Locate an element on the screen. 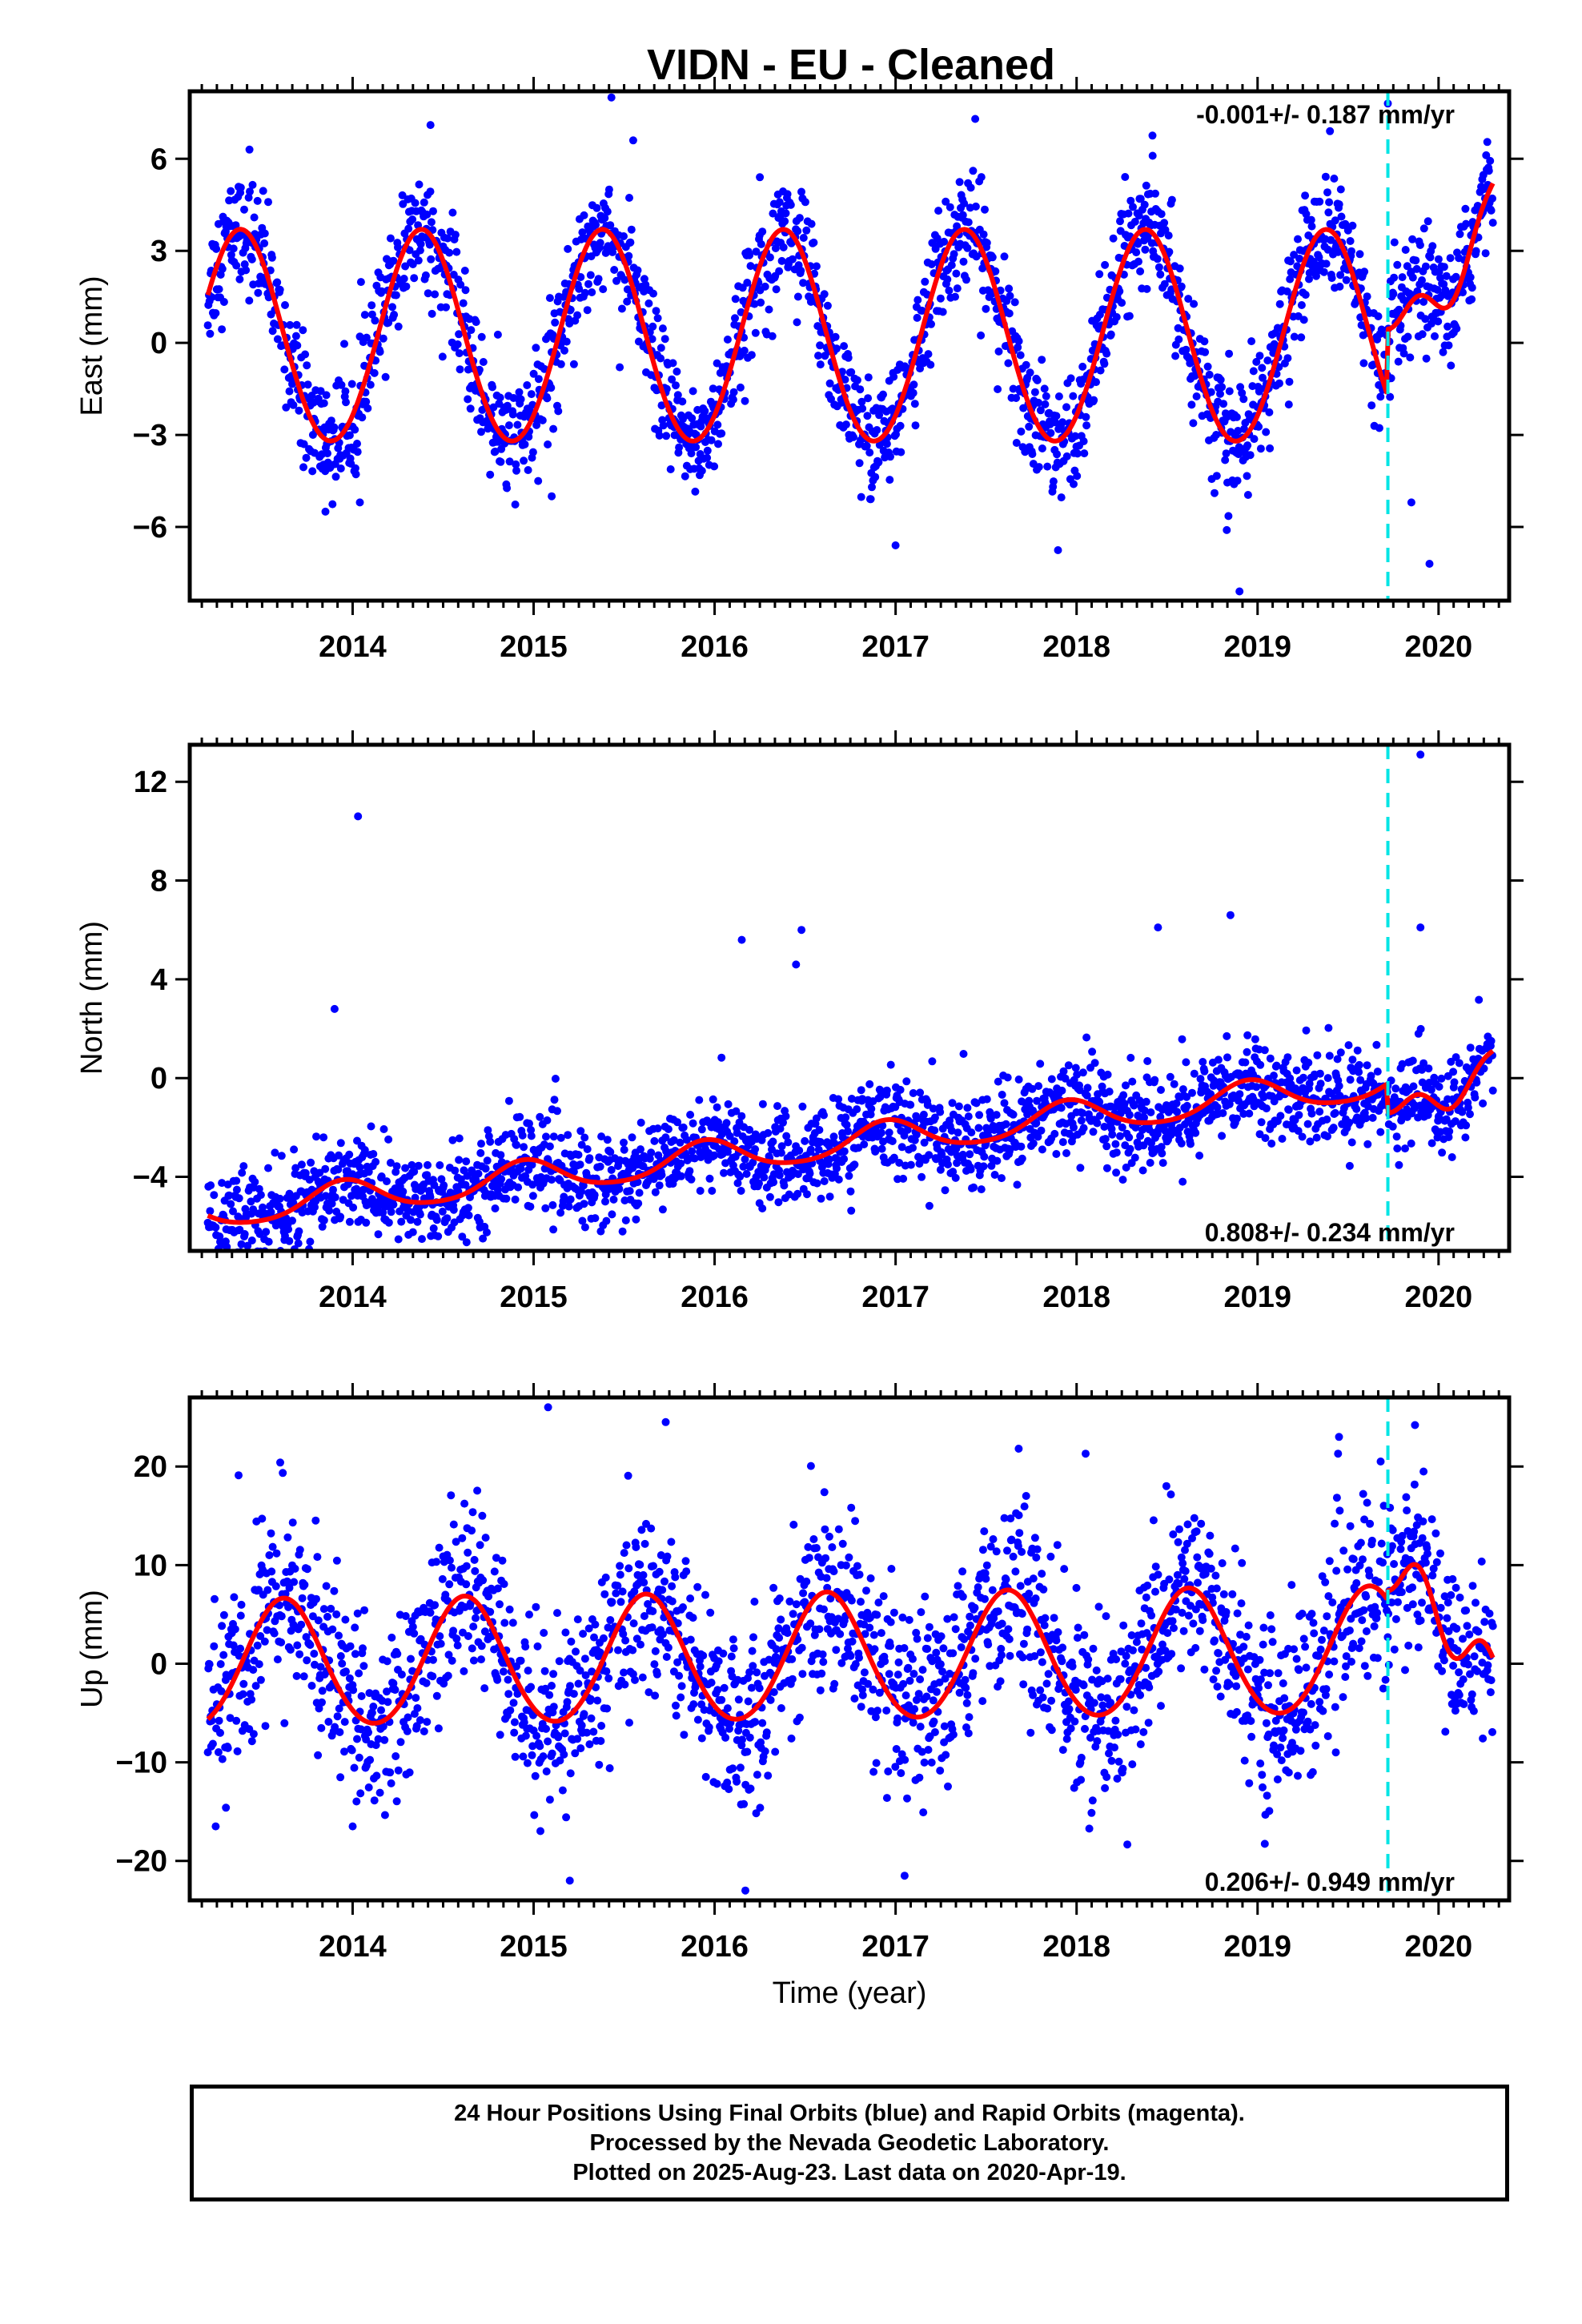  x-tick-label: 2014 is located at coordinates (353, 1297).